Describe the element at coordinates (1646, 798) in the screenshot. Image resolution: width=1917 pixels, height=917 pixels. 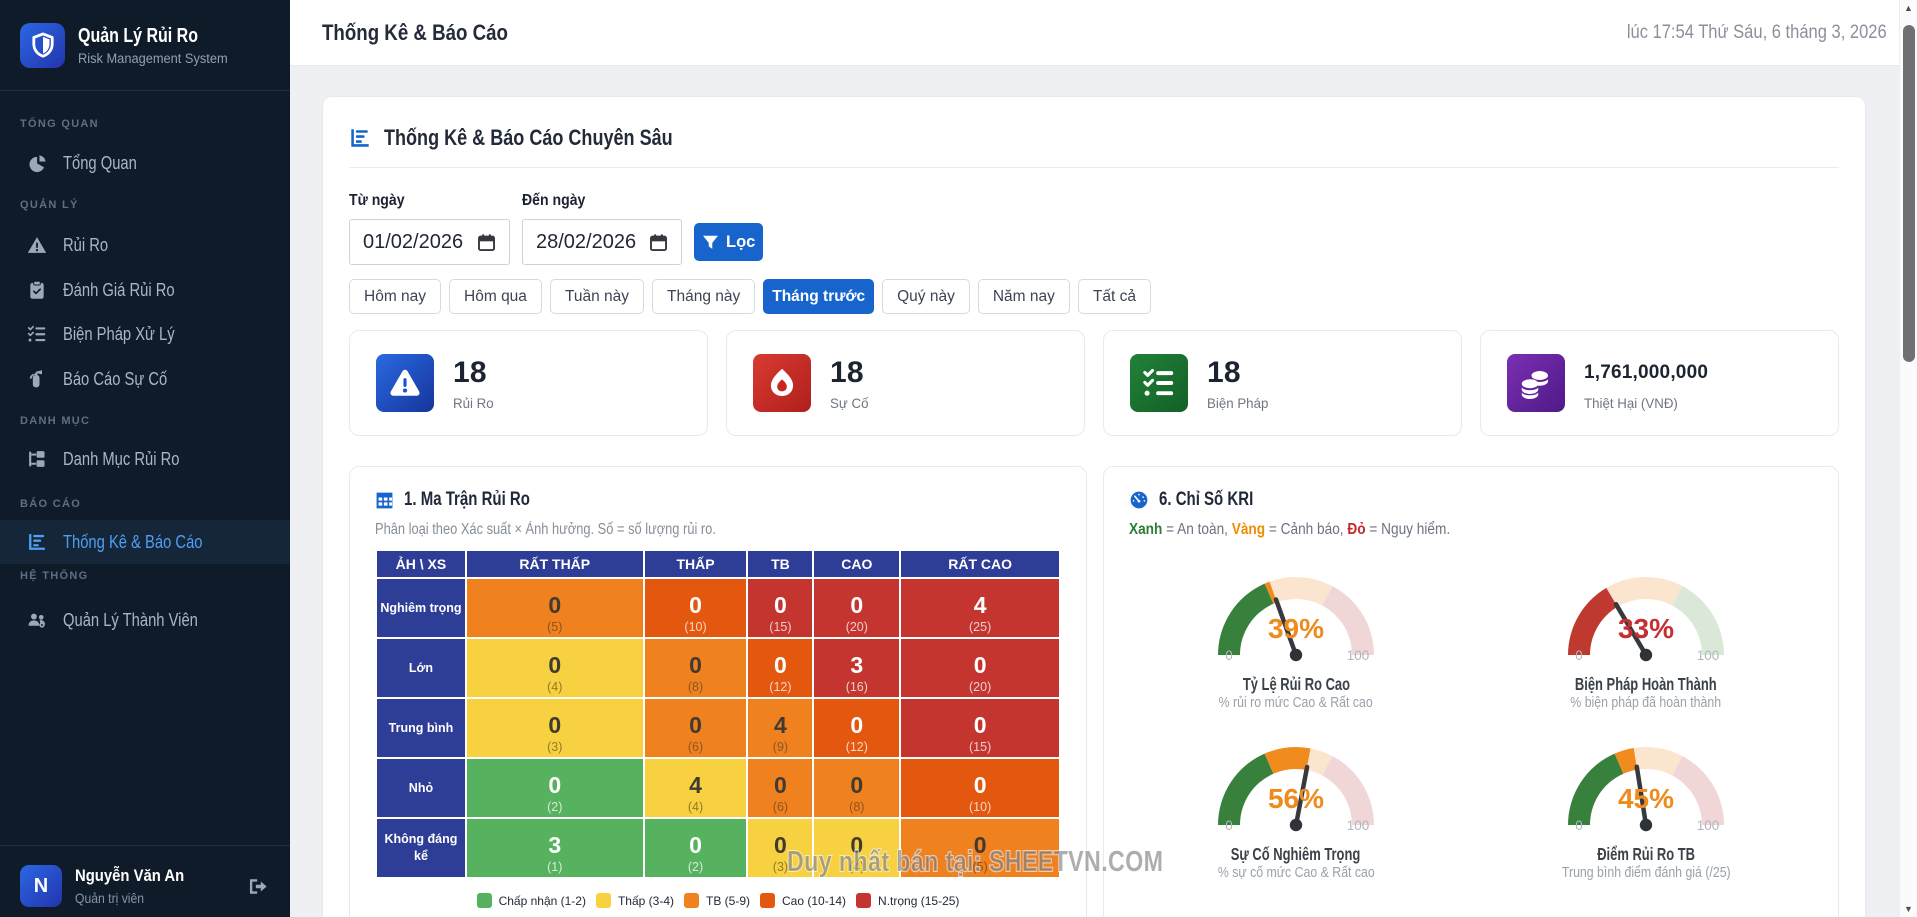
I see `svg-text: 45%` at that location.